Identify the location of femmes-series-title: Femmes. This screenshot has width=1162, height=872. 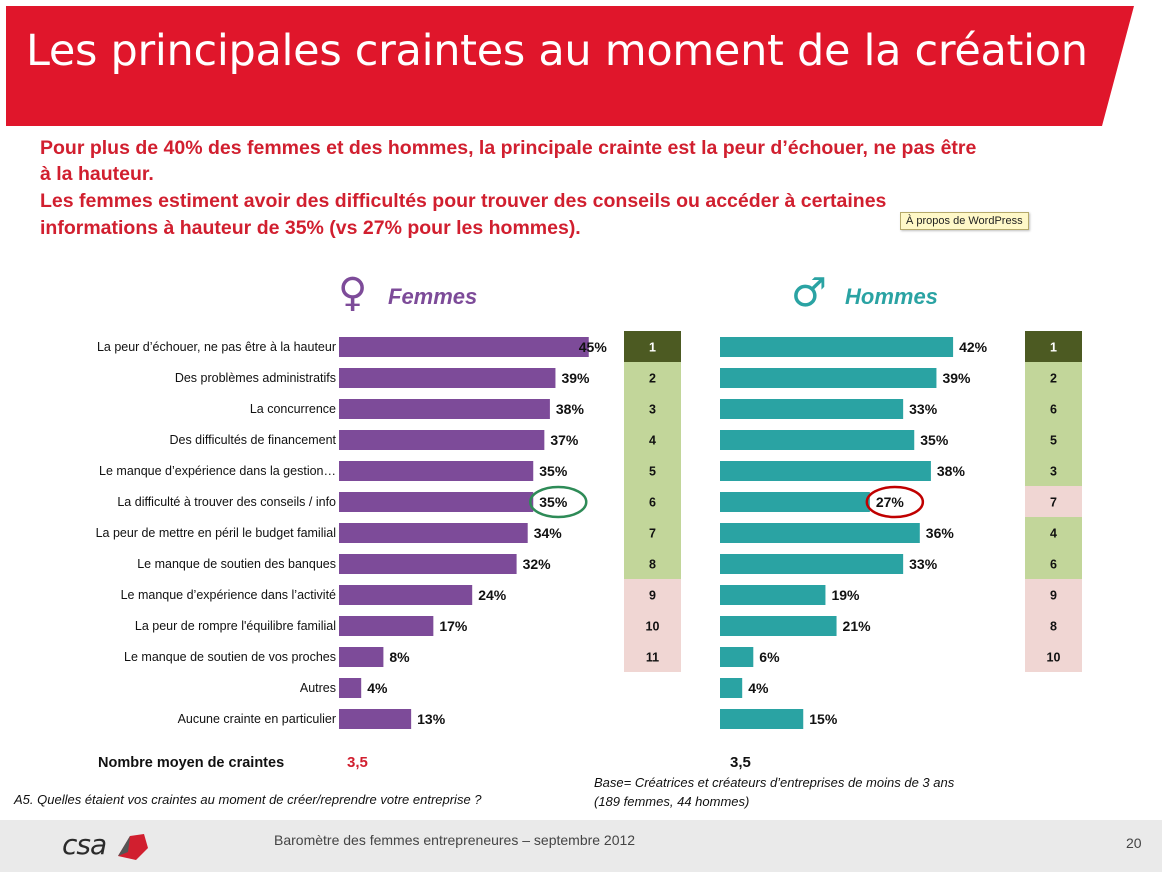
(432, 296).